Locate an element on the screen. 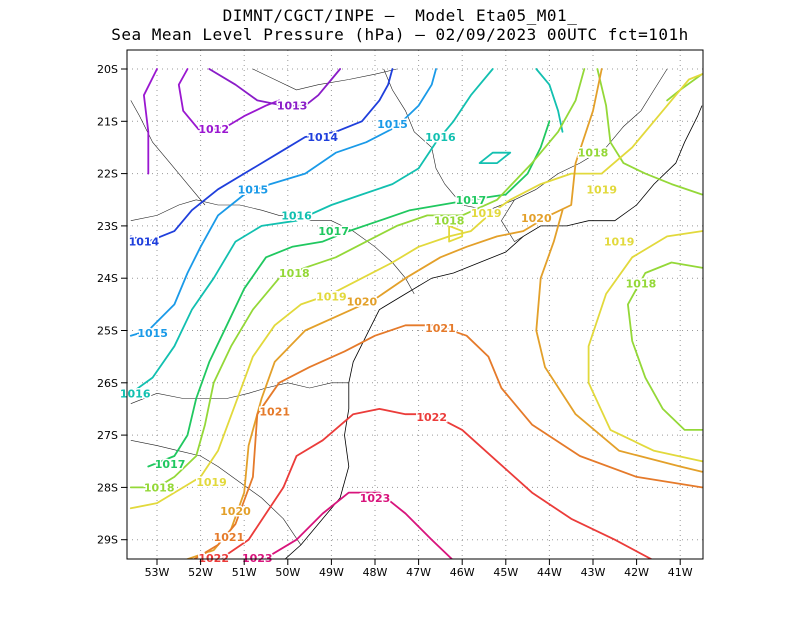  lat-tick-label: 21S is located at coordinates (107, 121).